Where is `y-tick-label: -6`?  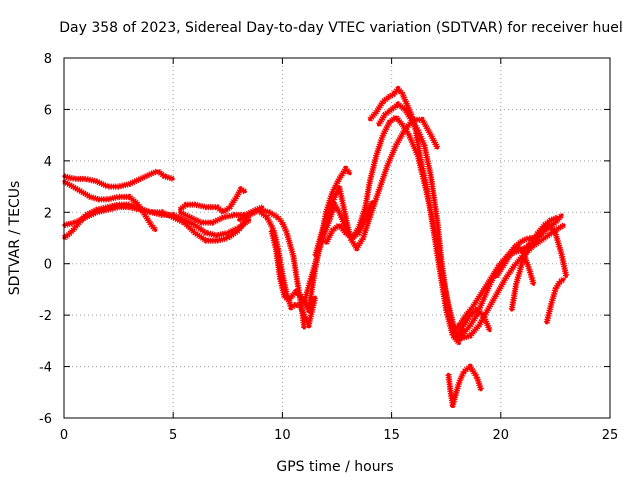 y-tick-label: -6 is located at coordinates (45, 419).